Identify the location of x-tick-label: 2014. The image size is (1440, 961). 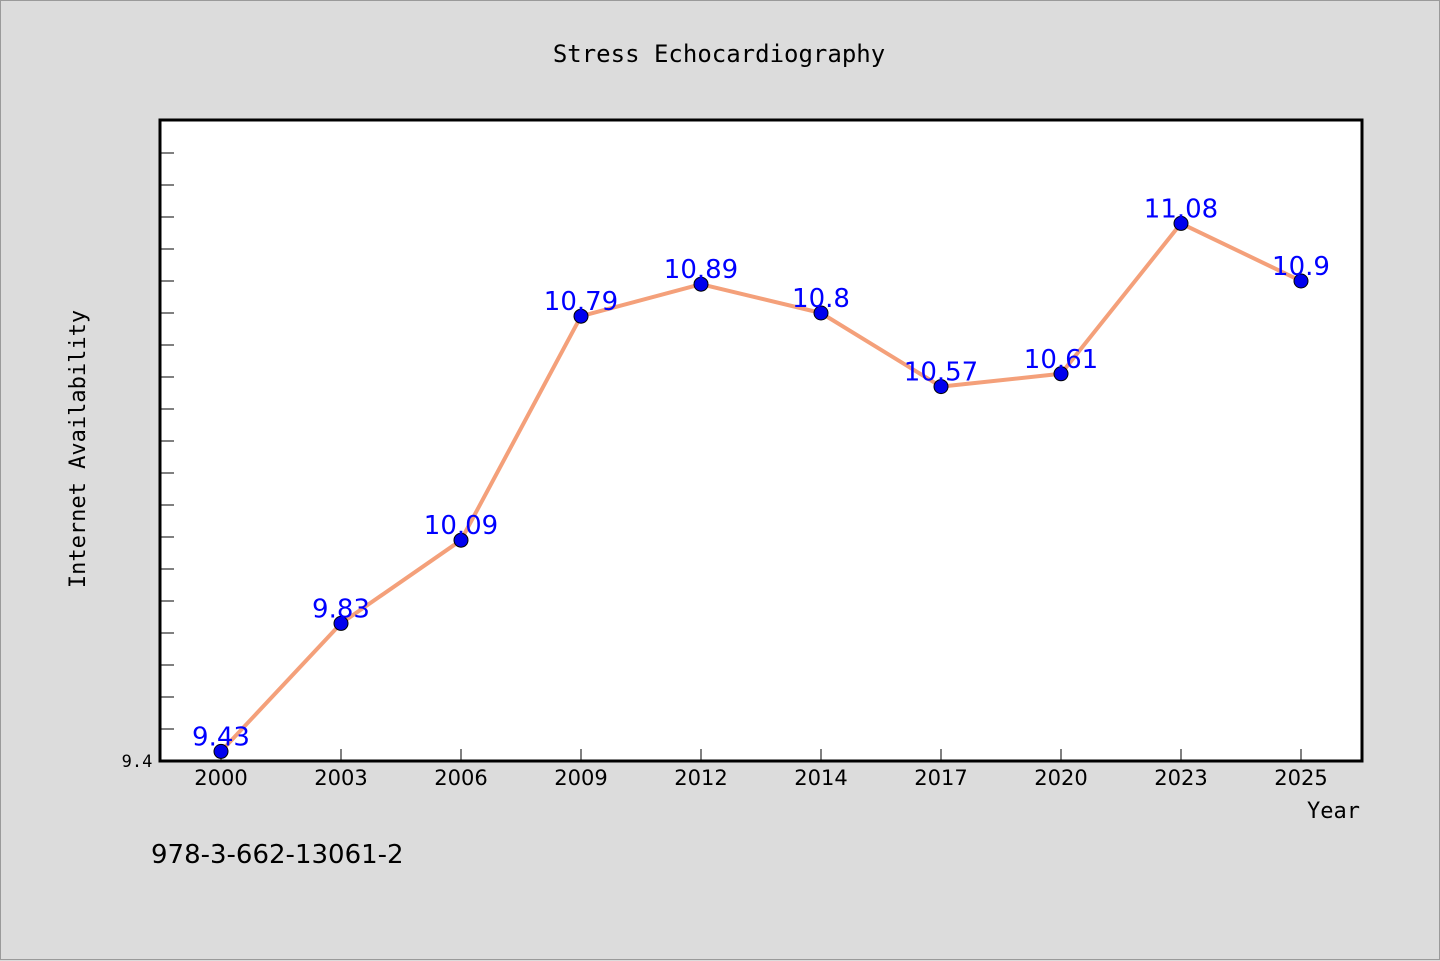
(820, 778).